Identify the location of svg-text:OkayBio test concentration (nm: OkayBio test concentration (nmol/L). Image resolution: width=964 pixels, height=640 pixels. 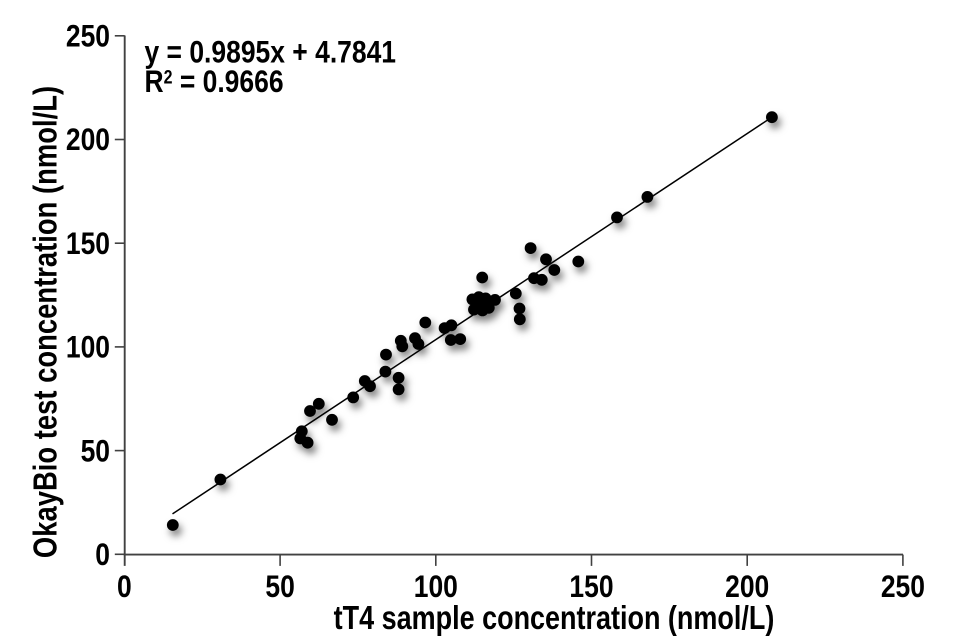
(46, 322).